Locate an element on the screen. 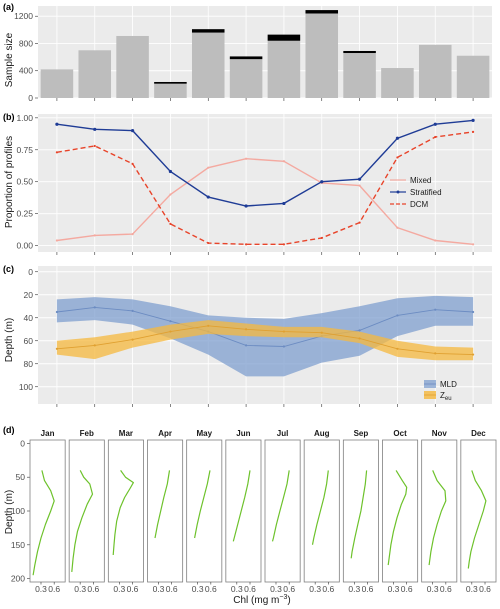 The height and width of the screenshot is (609, 500). panel-d-yticks: 0 50 100 150 200 is located at coordinates (20, 511).